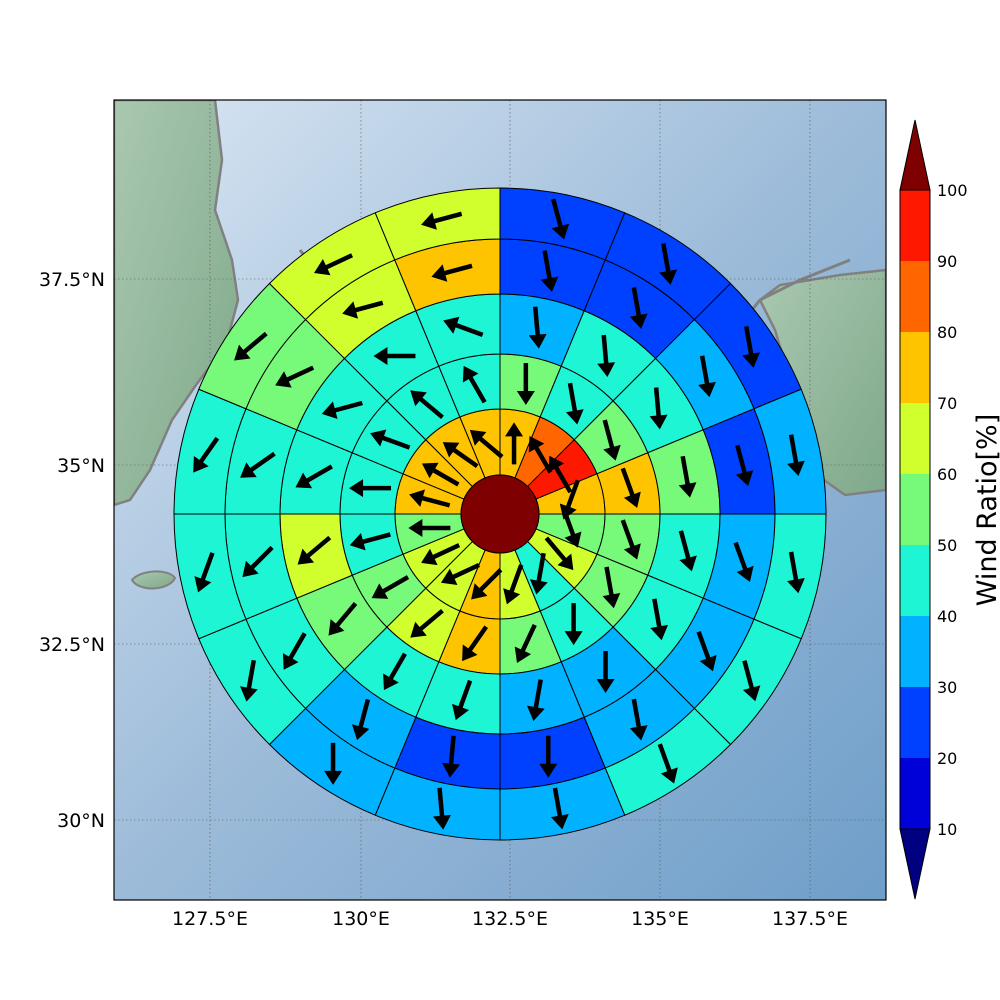  What do you see at coordinates (361, 919) in the screenshot?
I see `x-tick-label: 130°E` at bounding box center [361, 919].